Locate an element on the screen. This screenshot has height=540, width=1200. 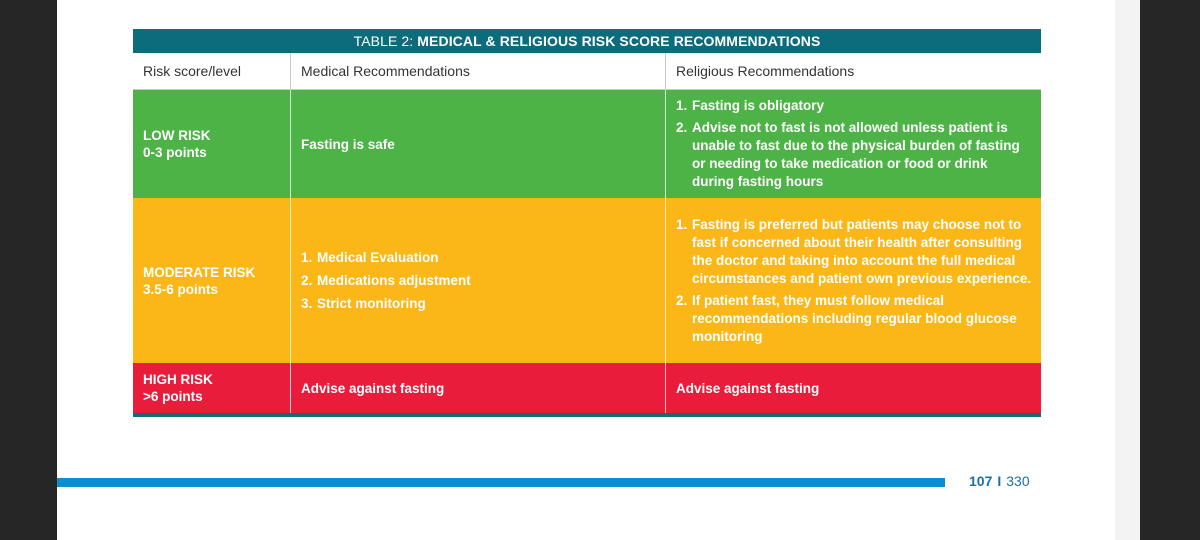
page-number: 107 I 330 is located at coordinates (999, 481).